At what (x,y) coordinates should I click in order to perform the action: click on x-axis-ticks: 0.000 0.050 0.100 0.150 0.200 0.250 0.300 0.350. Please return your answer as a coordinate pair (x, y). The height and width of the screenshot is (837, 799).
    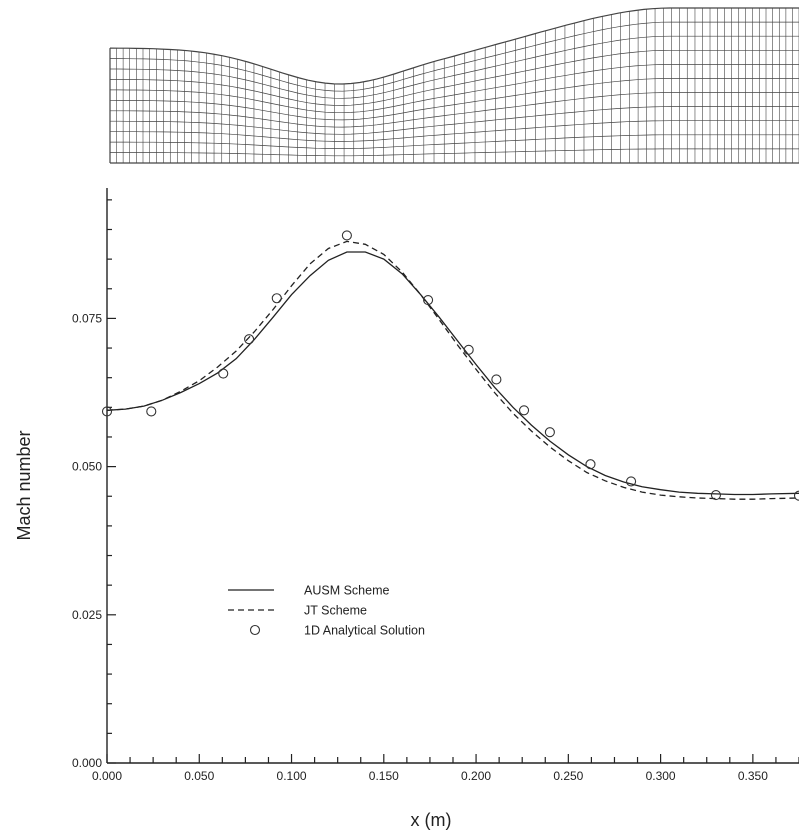
    Looking at the image, I should click on (445, 768).